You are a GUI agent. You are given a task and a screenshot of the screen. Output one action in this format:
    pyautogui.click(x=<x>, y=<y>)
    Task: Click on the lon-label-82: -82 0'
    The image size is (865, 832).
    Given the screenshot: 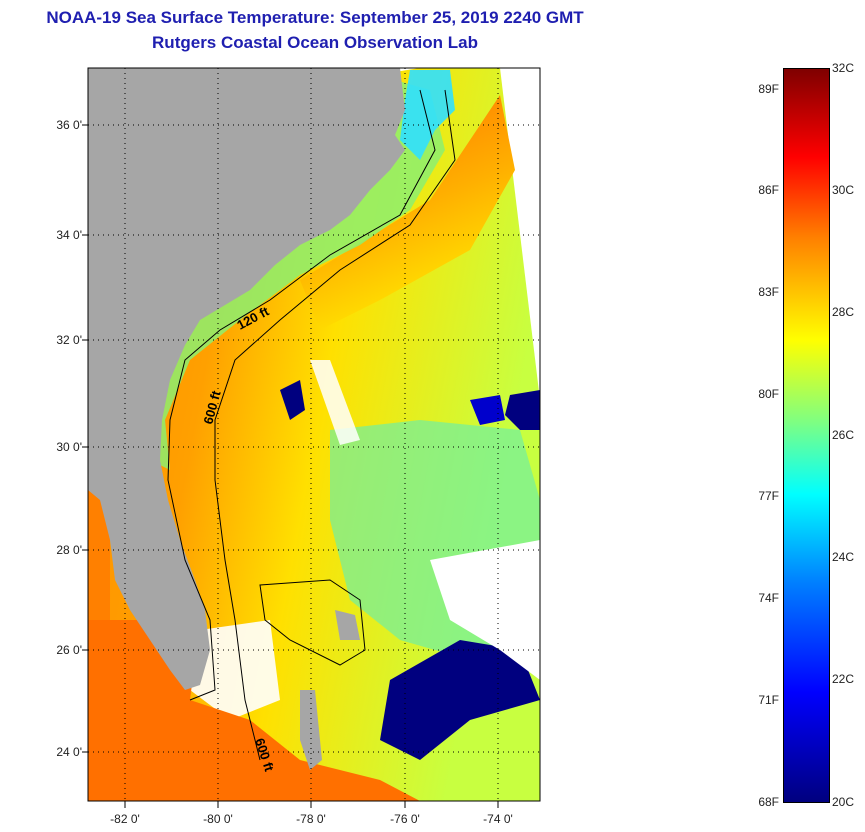 What is the action you would take?
    pyautogui.click(x=125, y=819)
    